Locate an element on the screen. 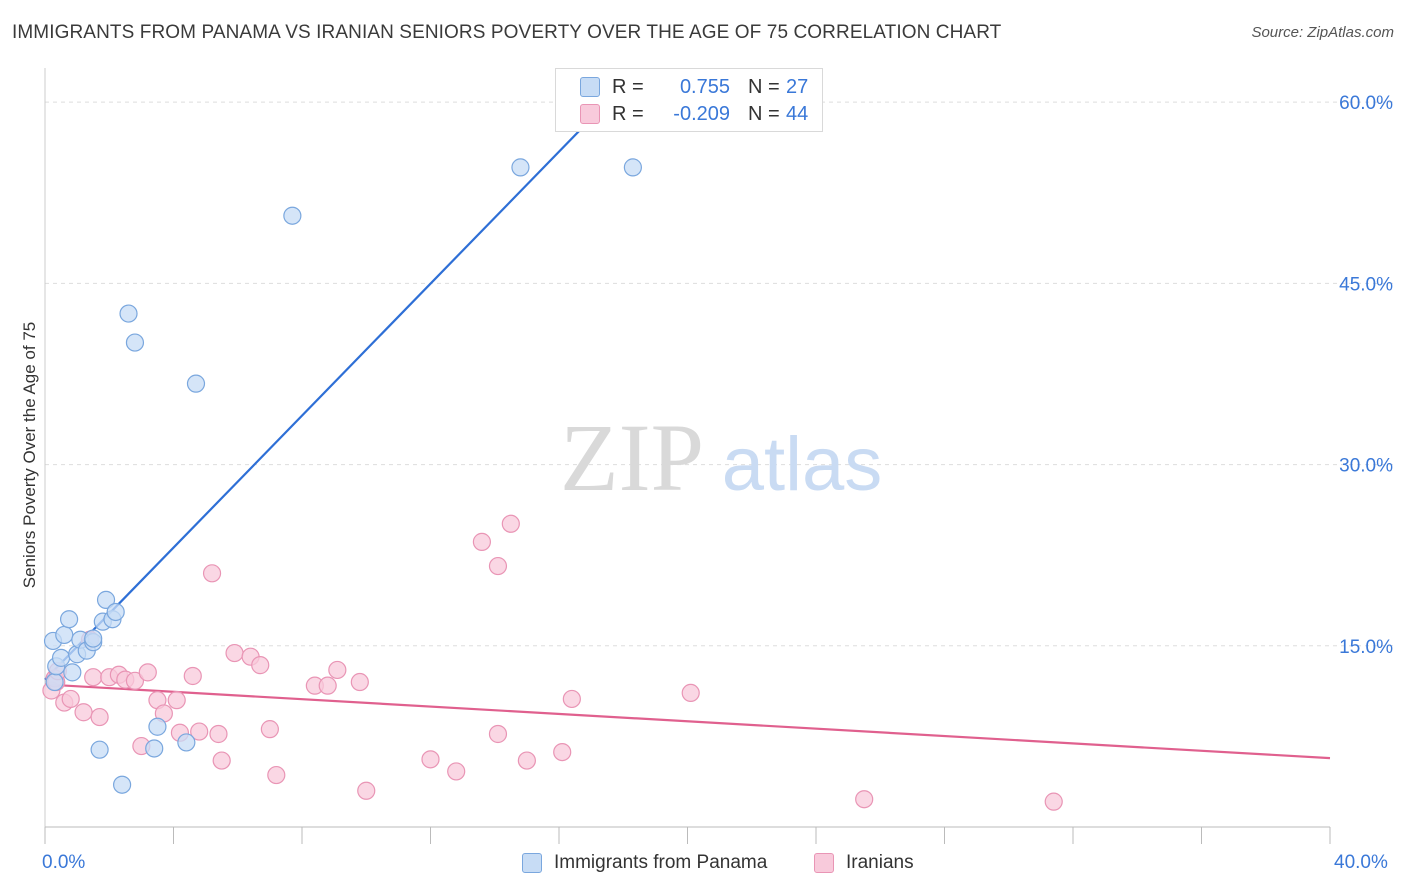  watermark: ZIP atlas is located at coordinates (721, 457).